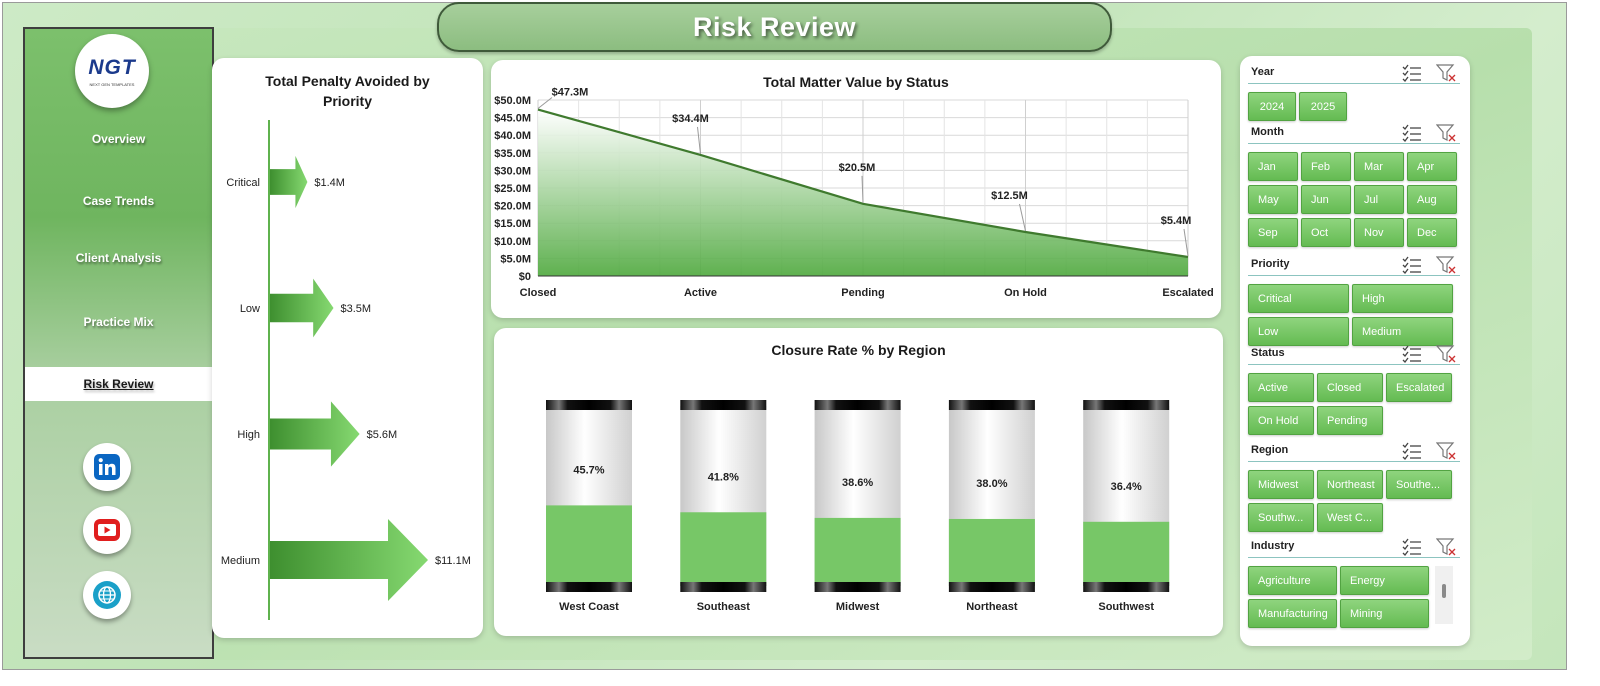 This screenshot has height=686, width=1600. I want to click on slicer-header-month: Month, so click(1354, 133).